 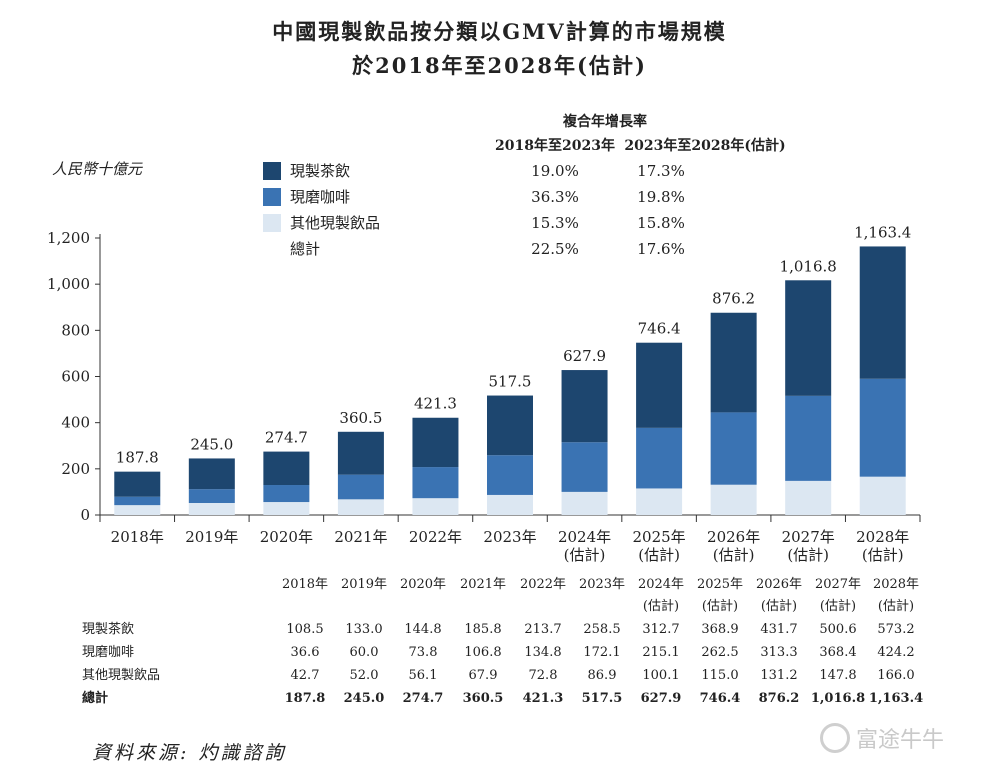 What do you see at coordinates (704, 145) in the screenshot?
I see `cagr-col2-header: 2023年至2028年(估計)` at bounding box center [704, 145].